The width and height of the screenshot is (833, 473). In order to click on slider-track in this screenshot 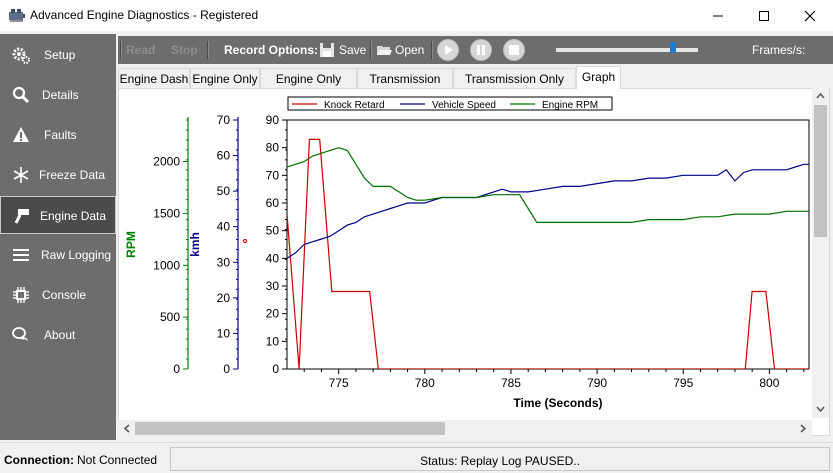, I will do `click(627, 50)`.